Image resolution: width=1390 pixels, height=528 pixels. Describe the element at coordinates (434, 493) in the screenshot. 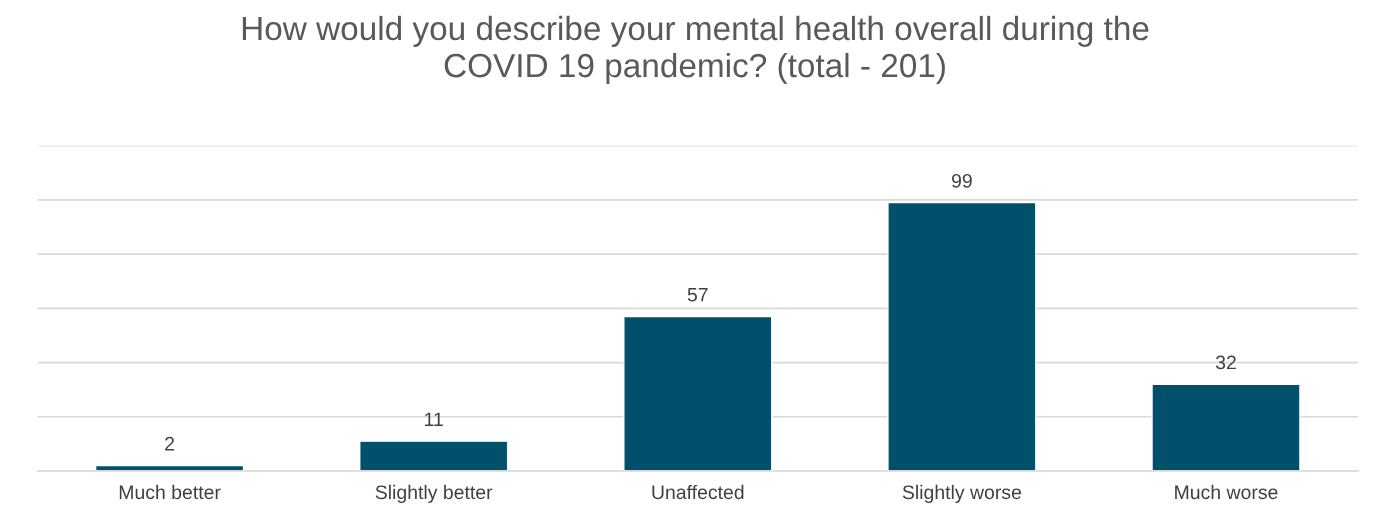

I see `x-tick-label: Slightly better` at that location.